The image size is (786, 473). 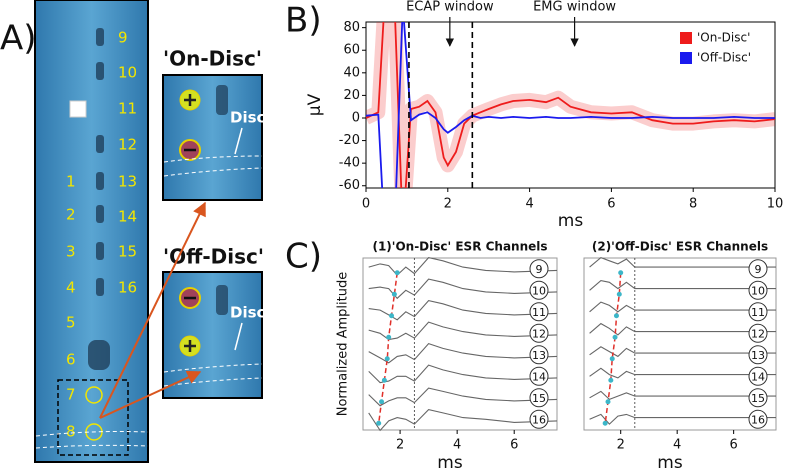 I want to click on channel-number: 4, so click(x=71, y=288).